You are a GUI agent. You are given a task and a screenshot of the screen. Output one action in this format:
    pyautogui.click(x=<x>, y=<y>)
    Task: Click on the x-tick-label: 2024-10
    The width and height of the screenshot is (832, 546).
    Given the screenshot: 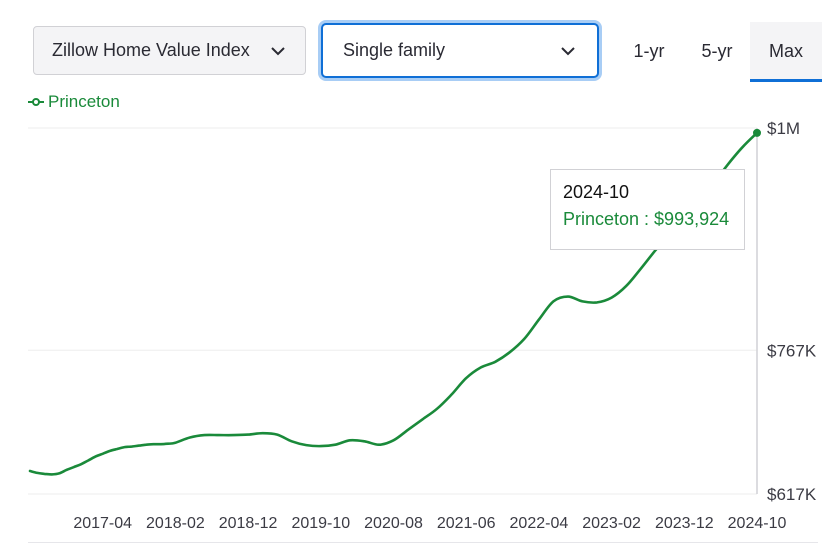 What is the action you would take?
    pyautogui.click(x=757, y=523)
    